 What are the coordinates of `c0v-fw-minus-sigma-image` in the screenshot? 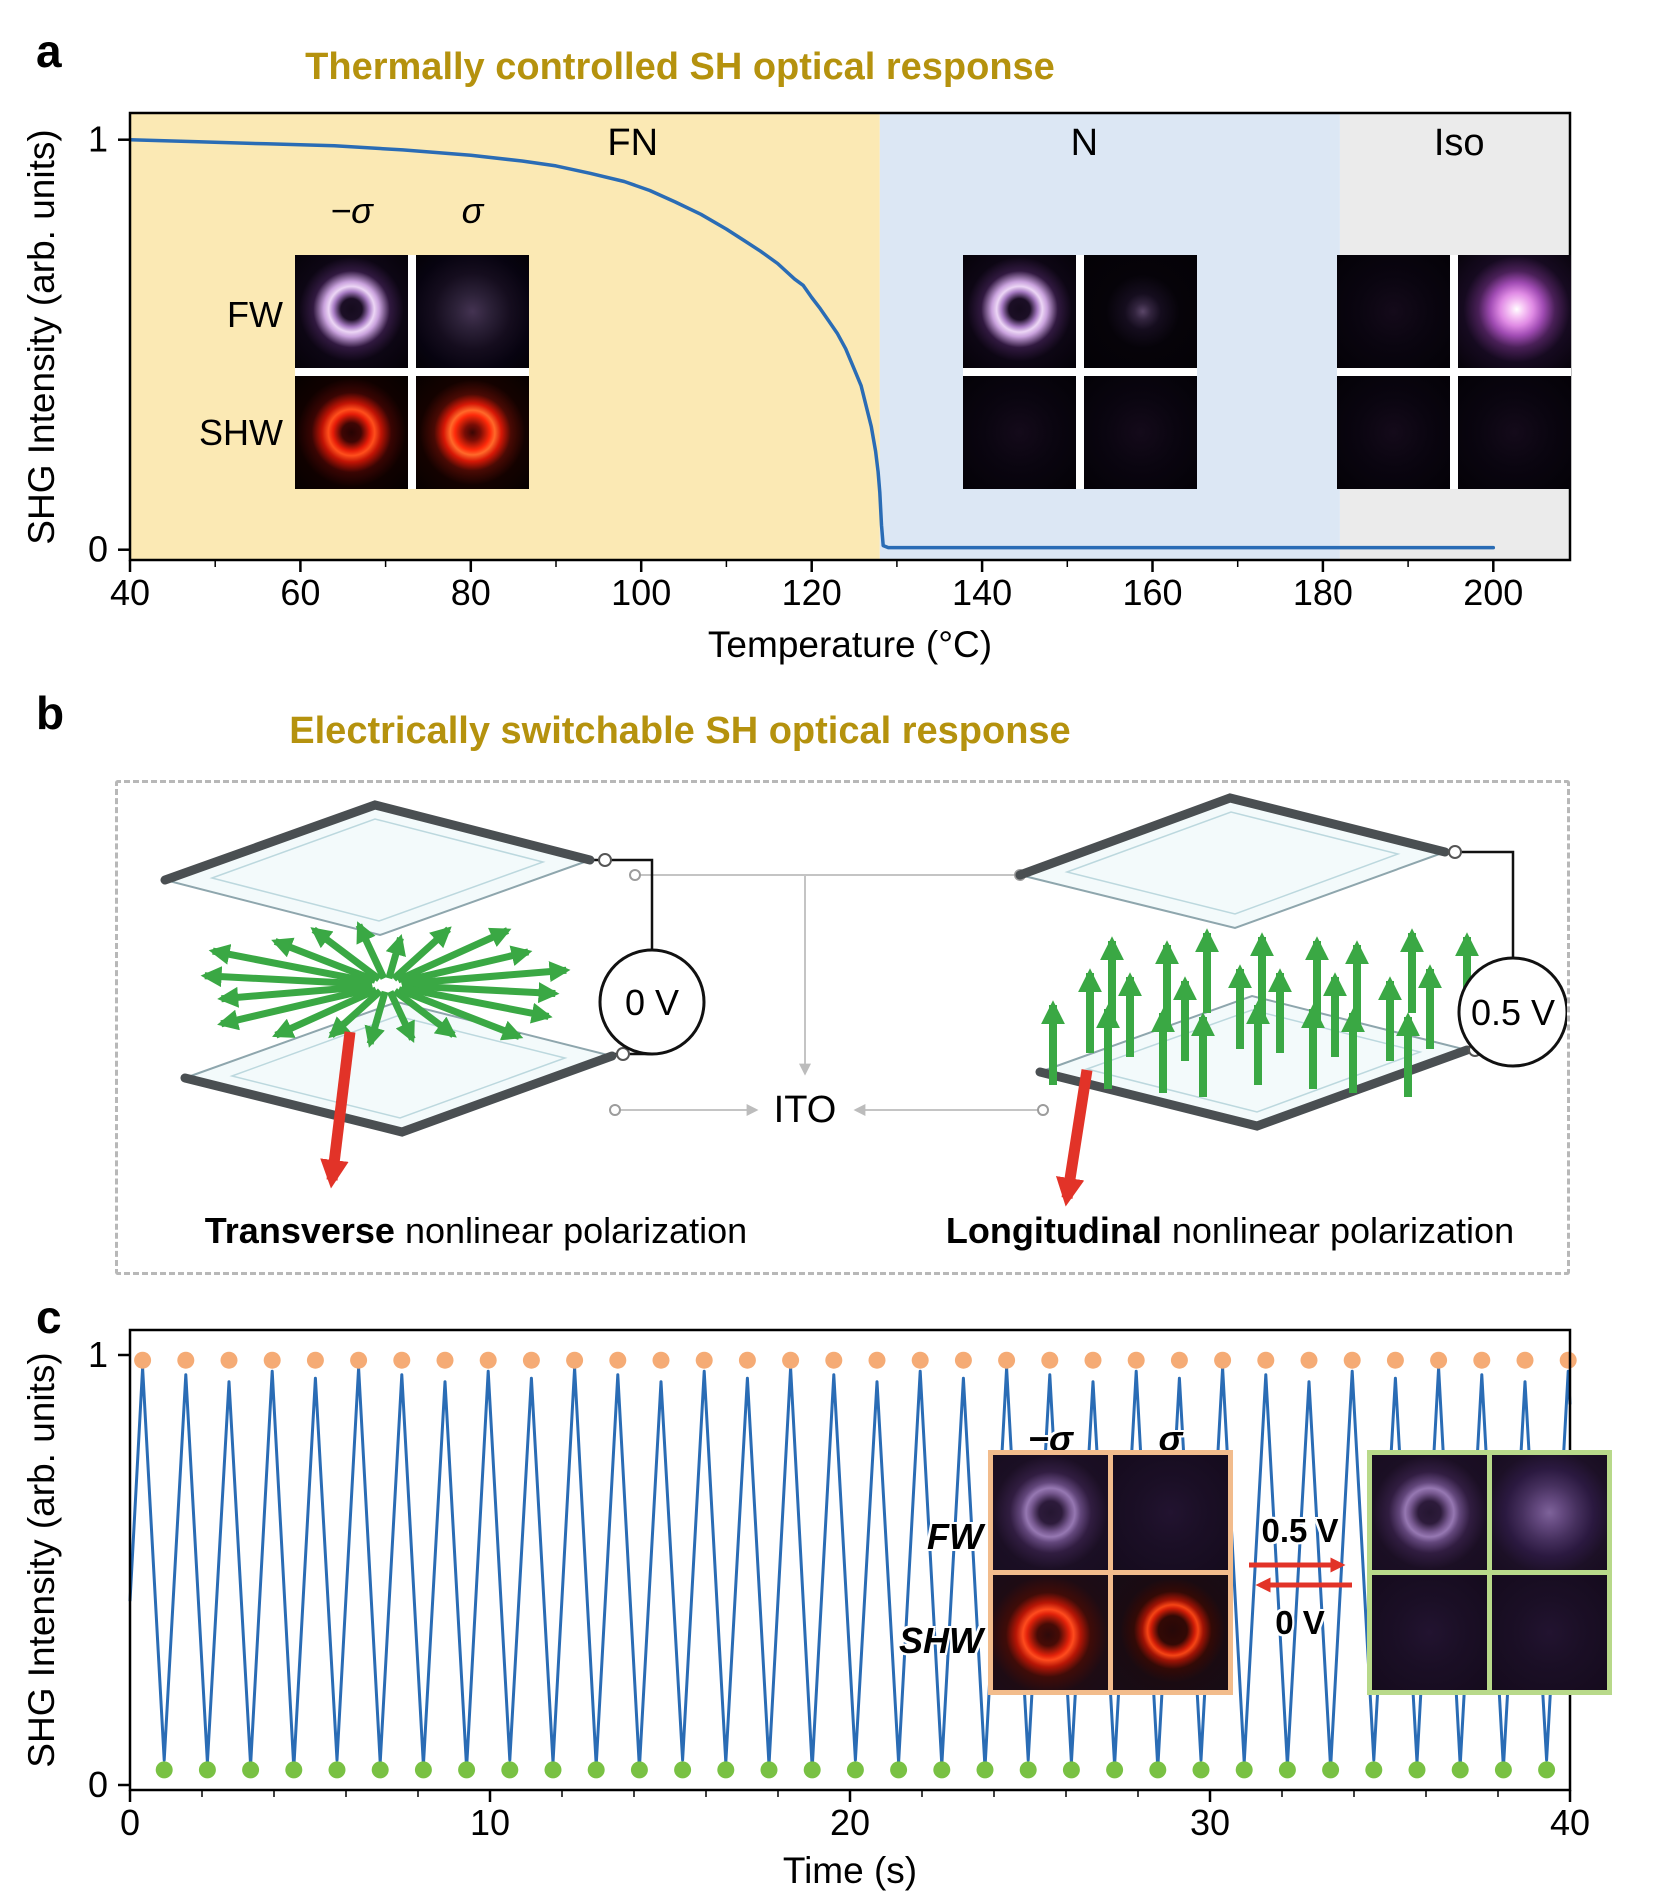 It's located at (1050, 1512).